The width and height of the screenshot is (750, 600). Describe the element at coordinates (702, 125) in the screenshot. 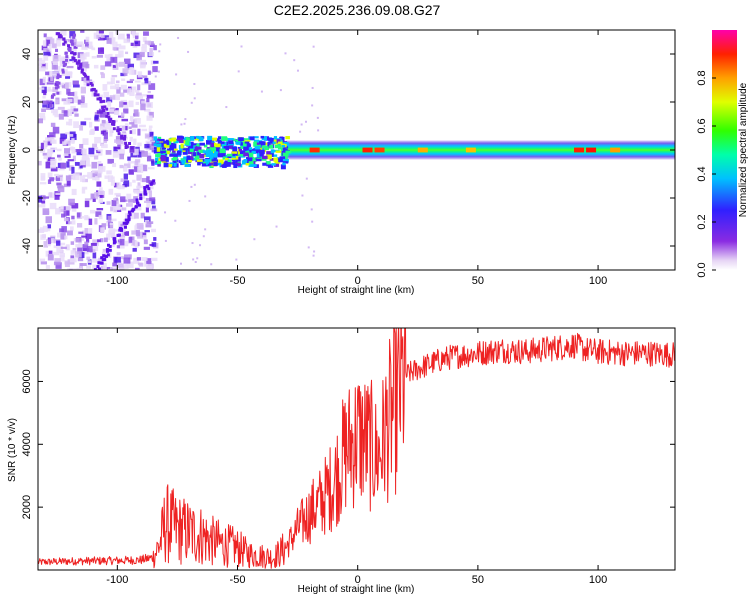

I see `colorbar-tick-label: 0.6` at that location.